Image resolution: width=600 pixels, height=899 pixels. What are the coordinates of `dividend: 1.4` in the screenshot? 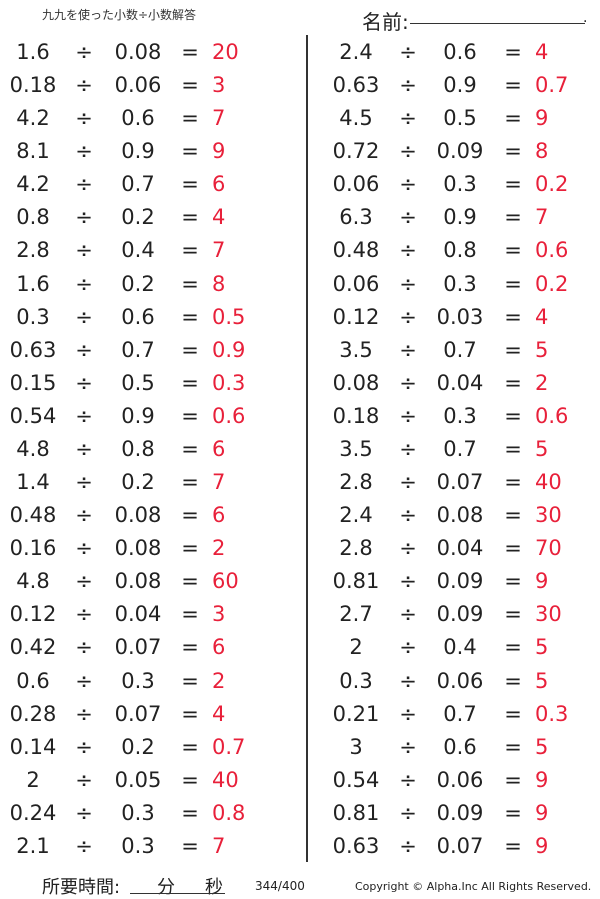 It's located at (33, 482).